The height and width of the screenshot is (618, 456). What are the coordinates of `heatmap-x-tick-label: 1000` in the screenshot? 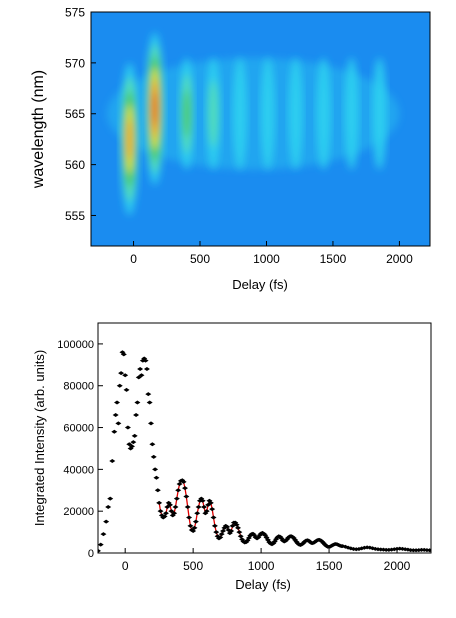 It's located at (266, 259).